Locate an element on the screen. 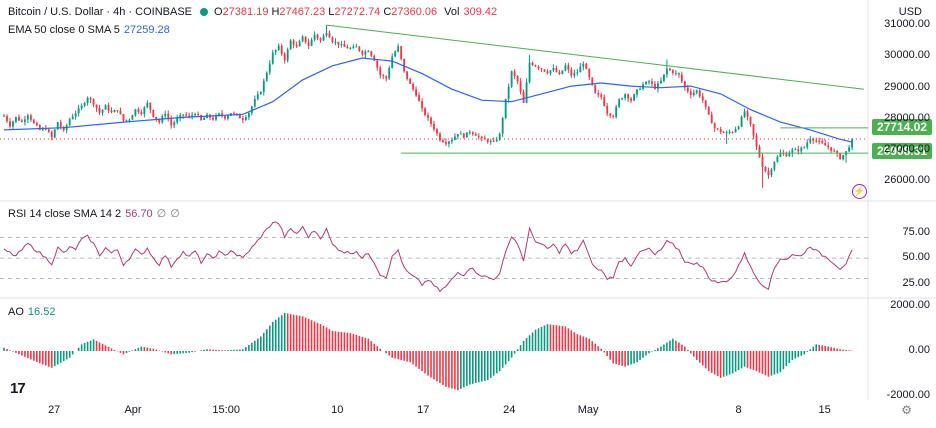 Image resolution: width=936 pixels, height=428 pixels. rsi-legend: RSI 14 close SMA 14 2 56.70 ∅ ∅ is located at coordinates (94, 214).